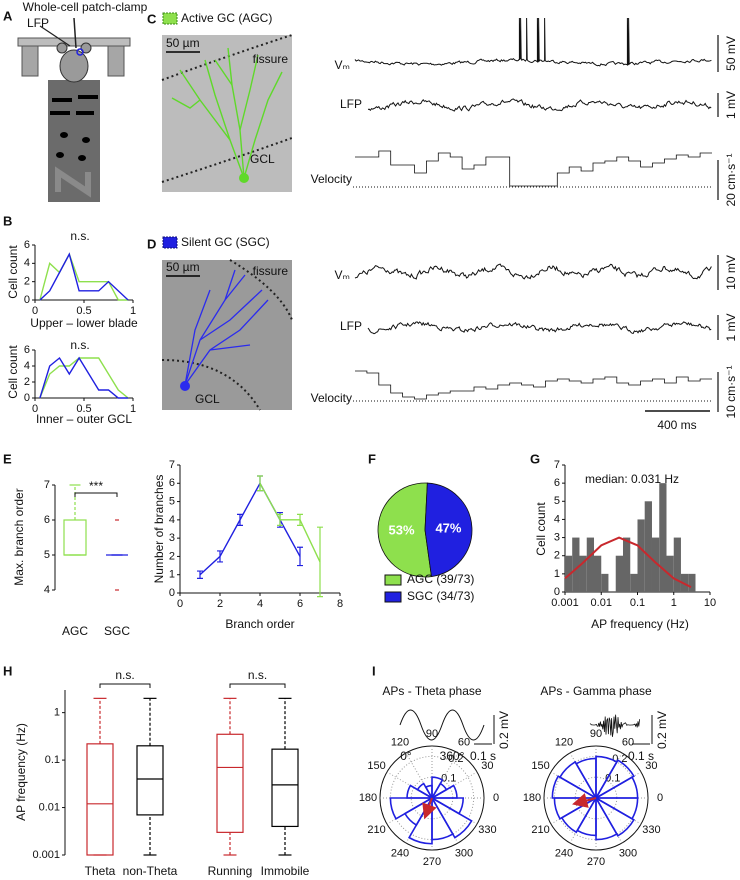  I want to click on scale-label: 0.2 mV, so click(504, 730).